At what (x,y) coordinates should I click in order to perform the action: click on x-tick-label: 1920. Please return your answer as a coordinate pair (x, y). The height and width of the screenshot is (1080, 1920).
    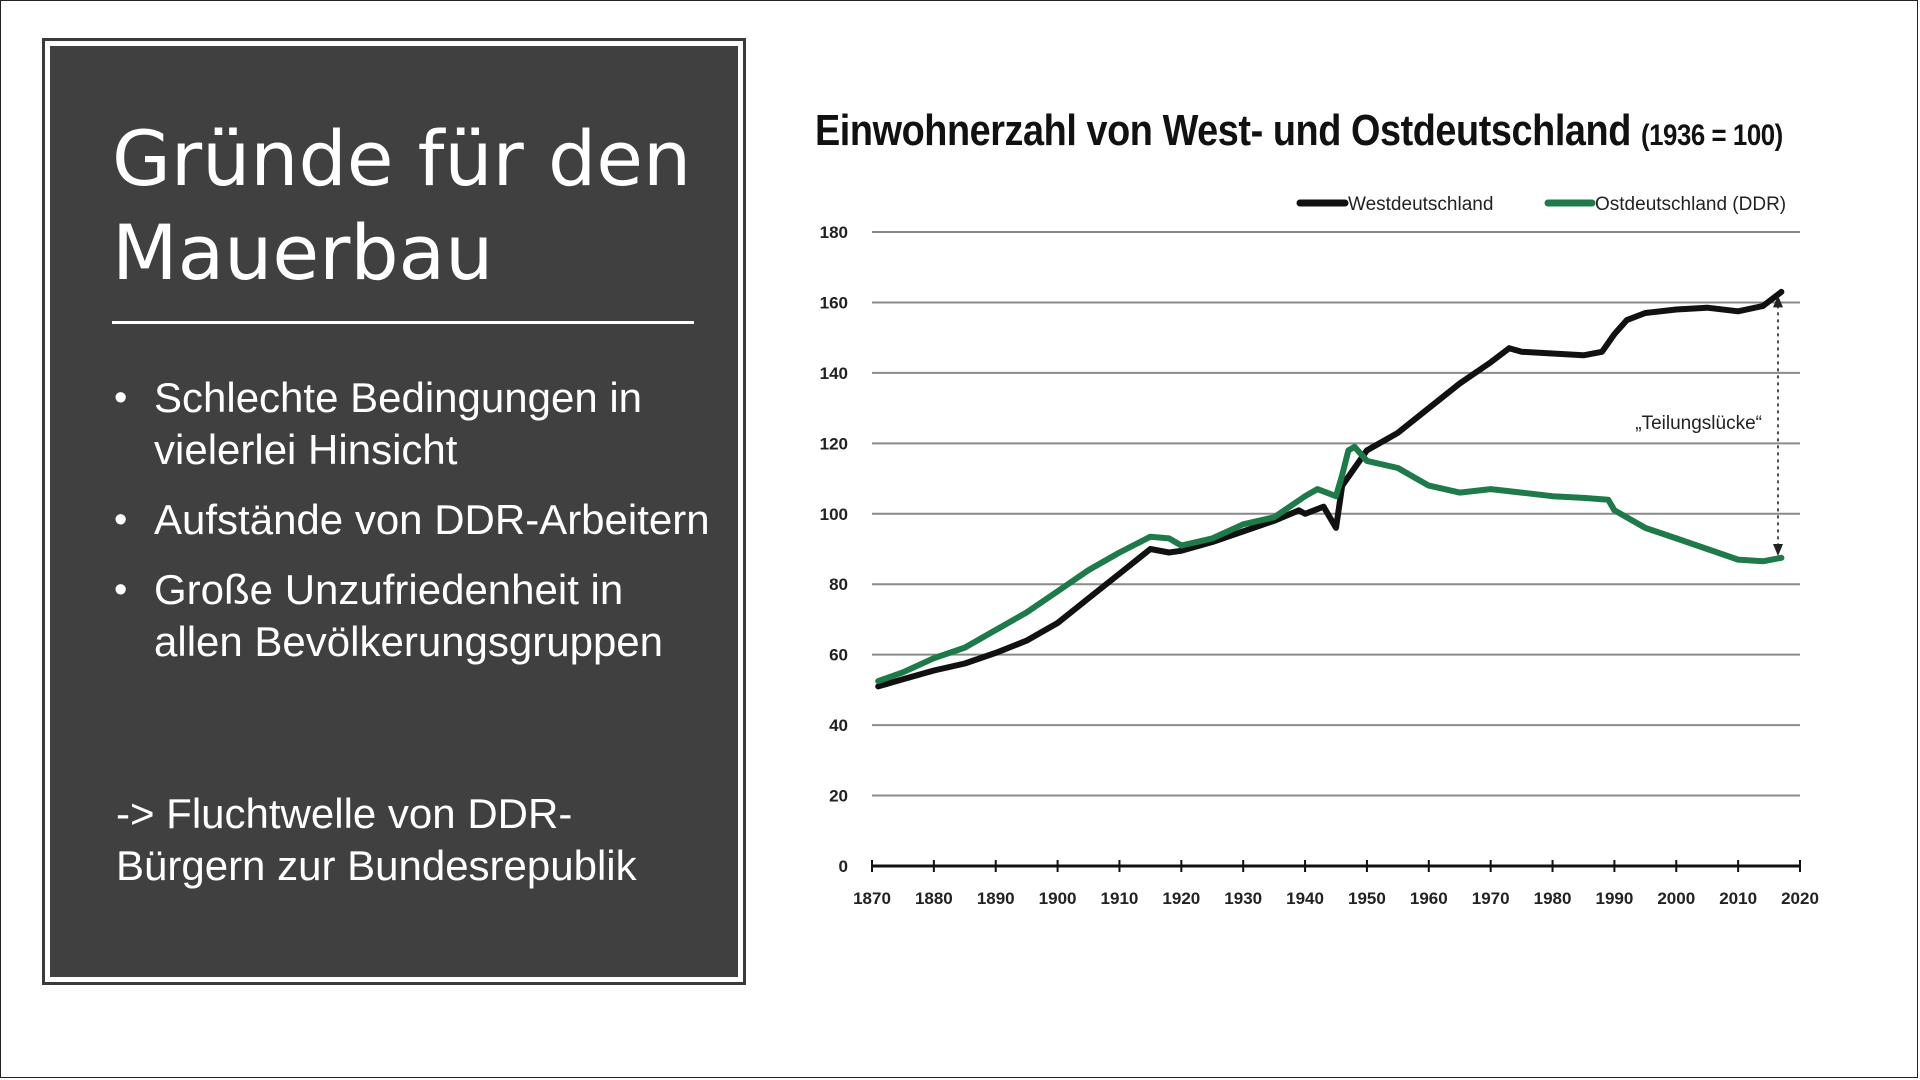
    Looking at the image, I should click on (1181, 898).